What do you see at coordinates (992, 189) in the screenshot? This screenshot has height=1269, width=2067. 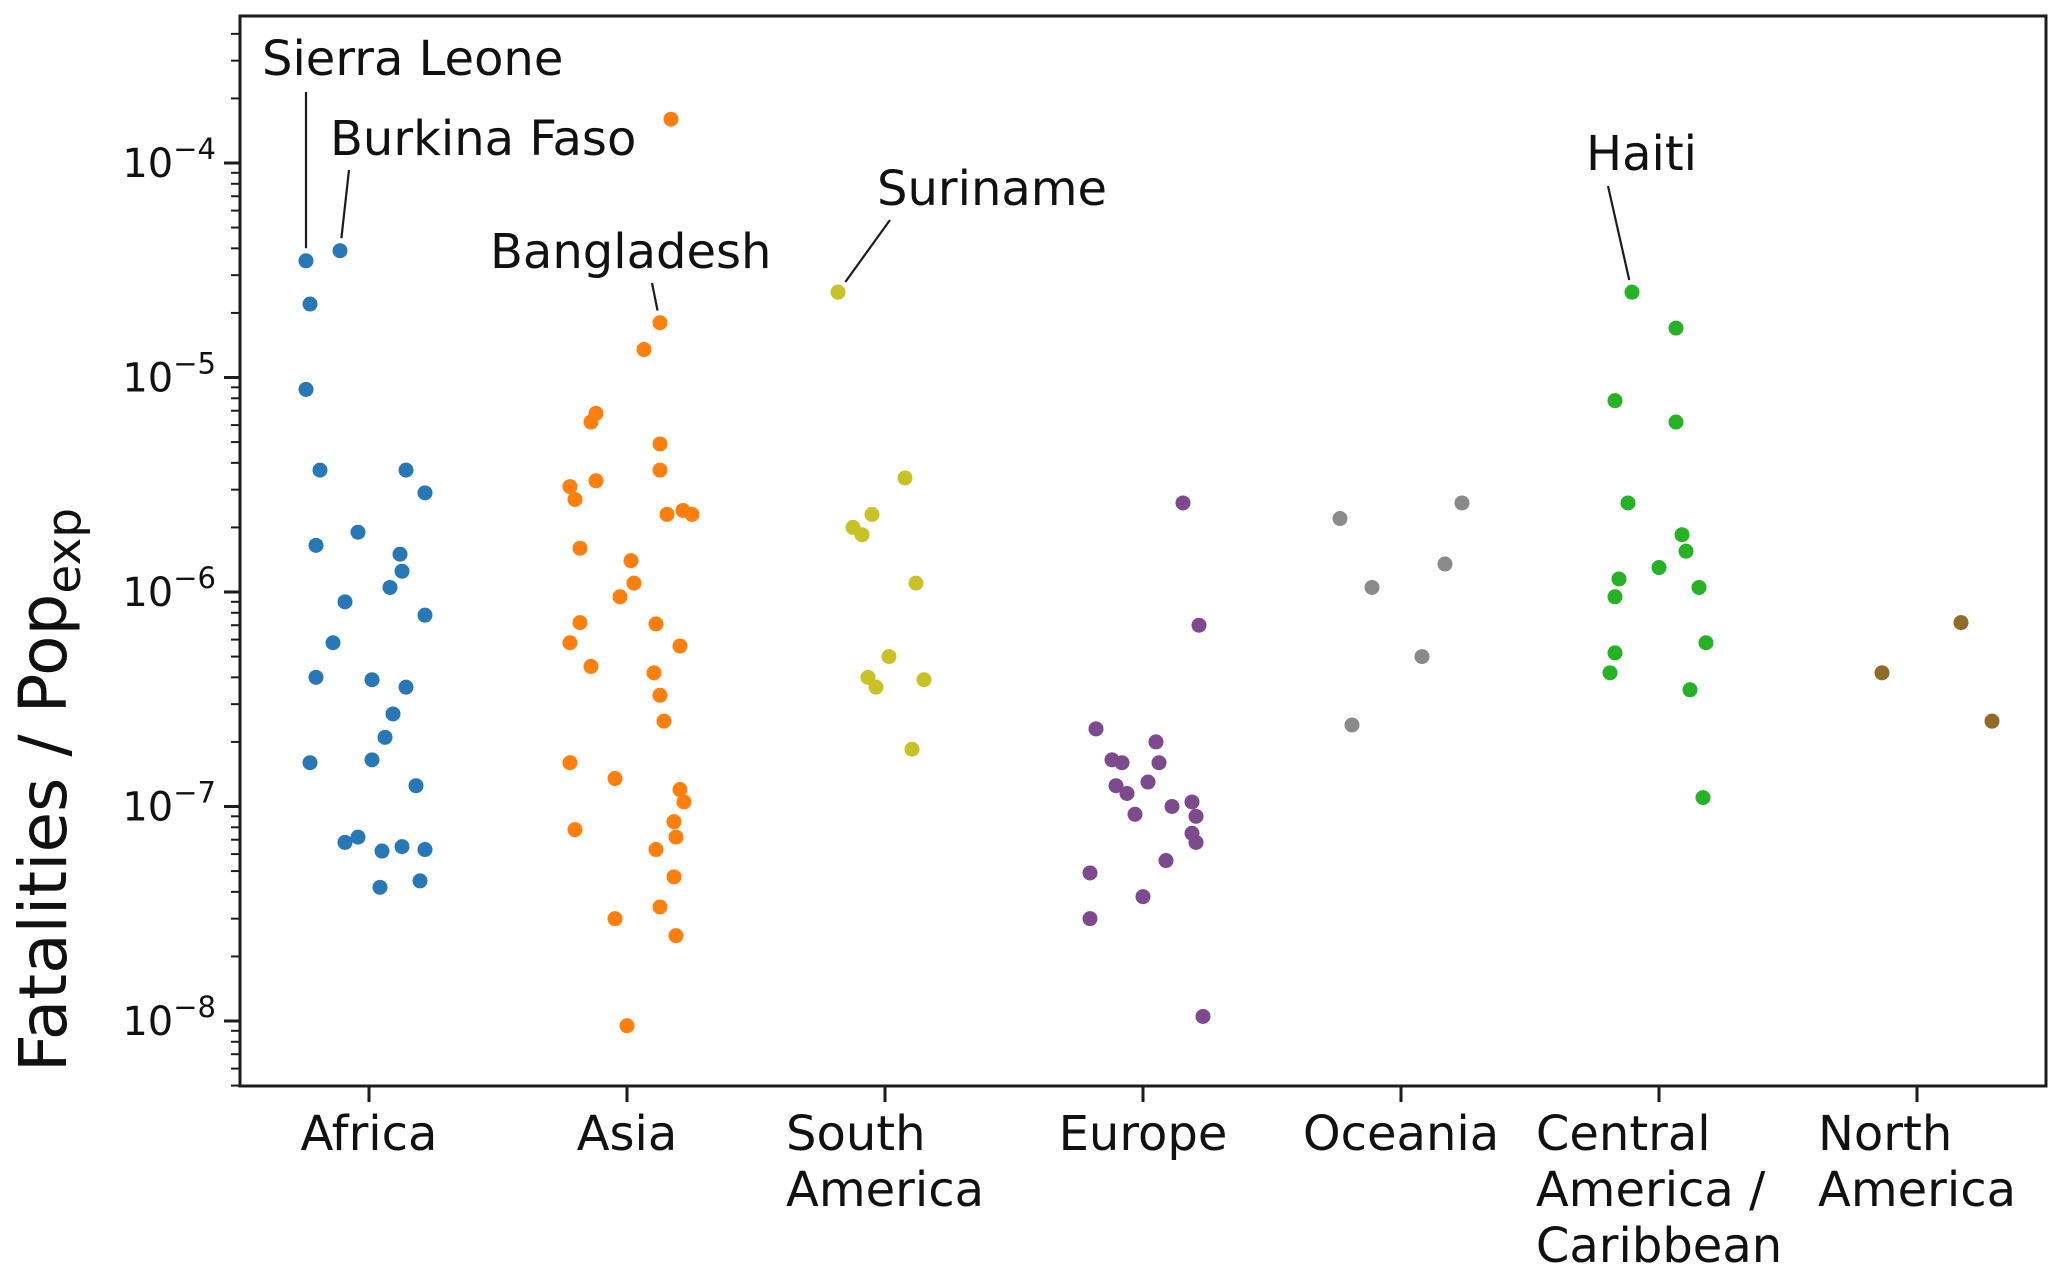 I see `annotation-label: Suriname` at bounding box center [992, 189].